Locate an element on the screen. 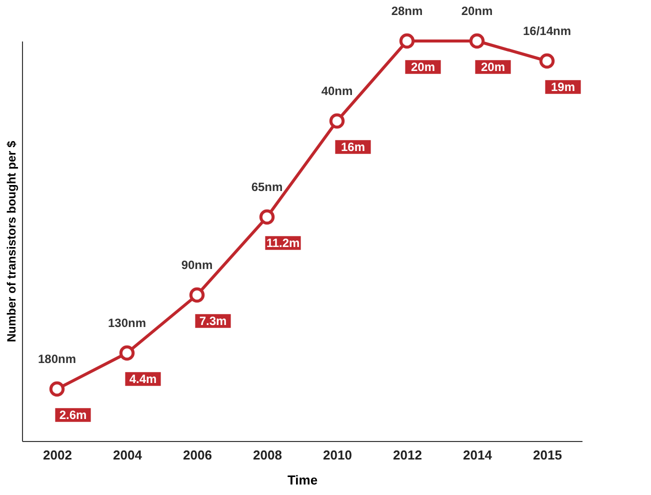  x-axis-title: Time is located at coordinates (302, 480).